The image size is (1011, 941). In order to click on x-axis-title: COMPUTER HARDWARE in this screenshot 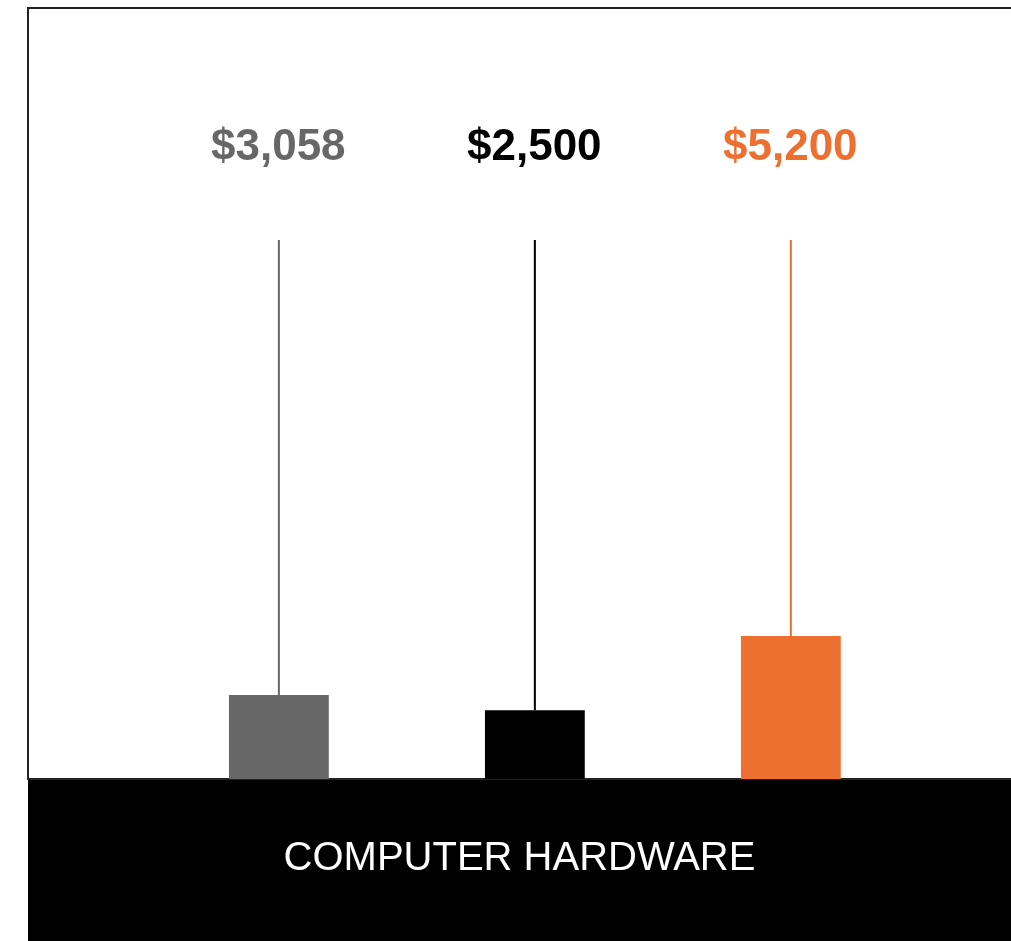, I will do `click(519, 855)`.